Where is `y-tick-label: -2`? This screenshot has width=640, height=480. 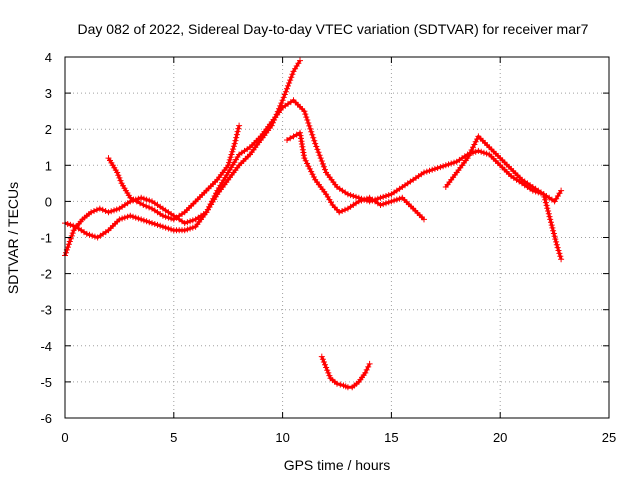
y-tick-label: -2 is located at coordinates (46, 274).